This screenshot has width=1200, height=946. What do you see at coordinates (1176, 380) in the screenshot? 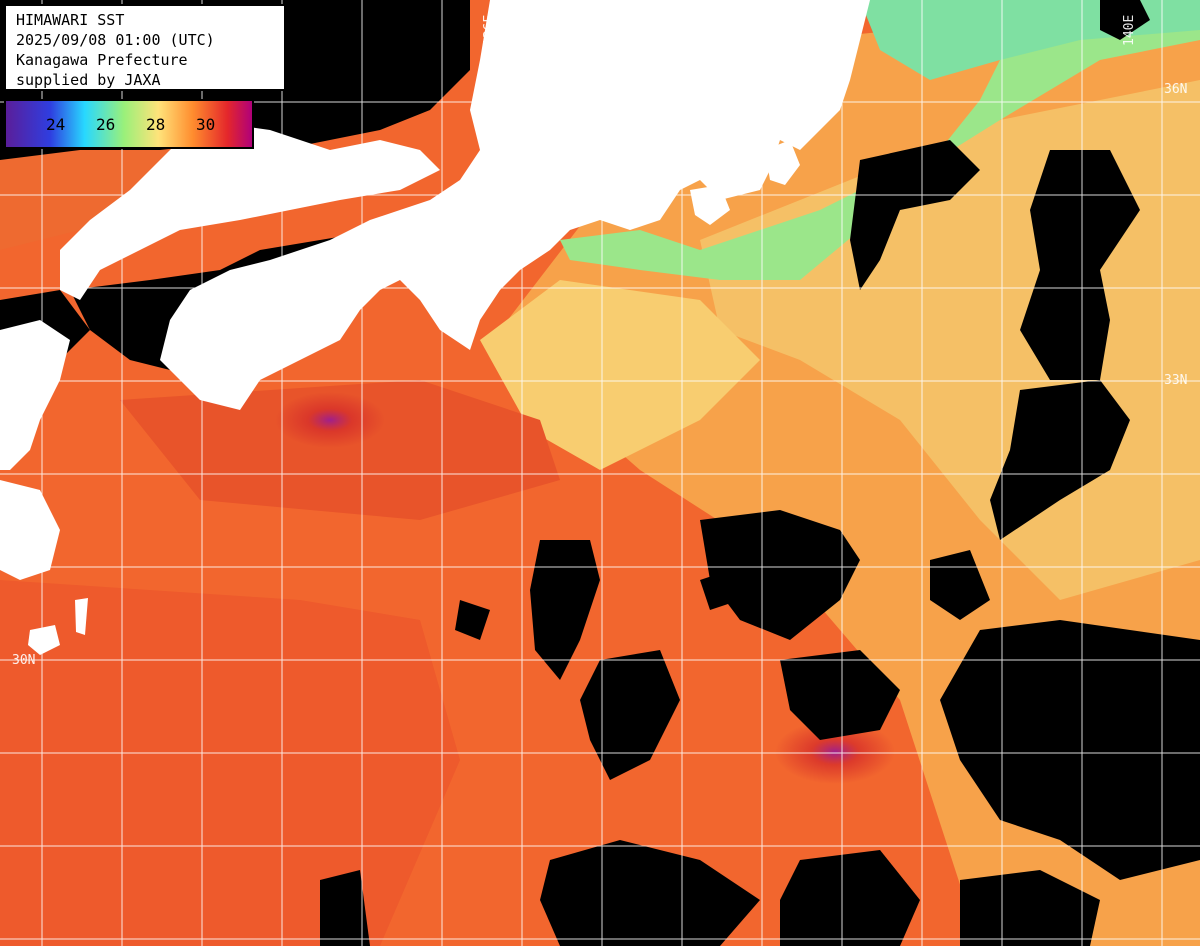
I see `label-lat-33n: 33N` at bounding box center [1176, 380].